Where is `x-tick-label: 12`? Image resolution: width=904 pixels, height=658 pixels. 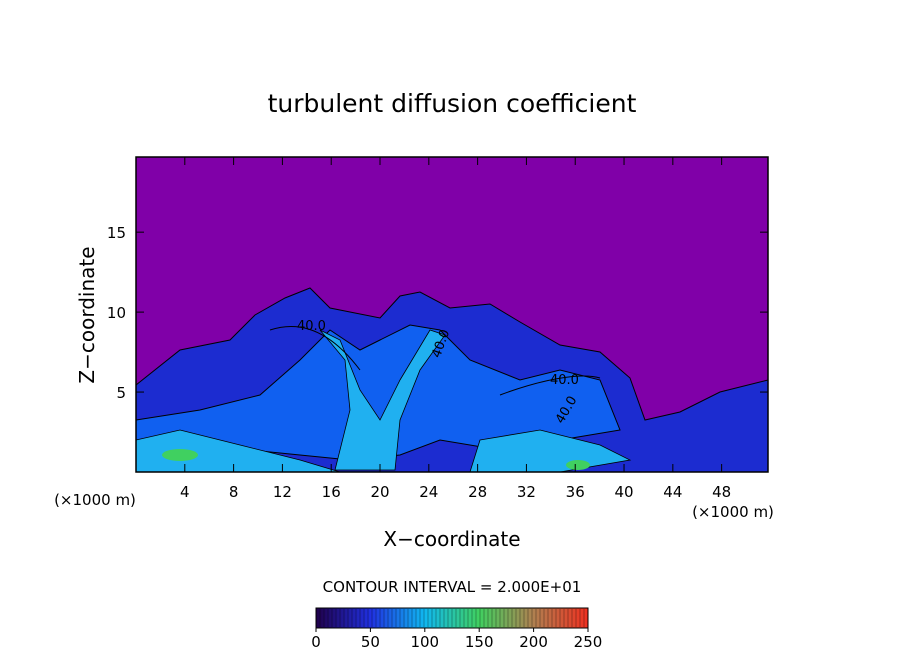
x-tick-label: 12 is located at coordinates (282, 492).